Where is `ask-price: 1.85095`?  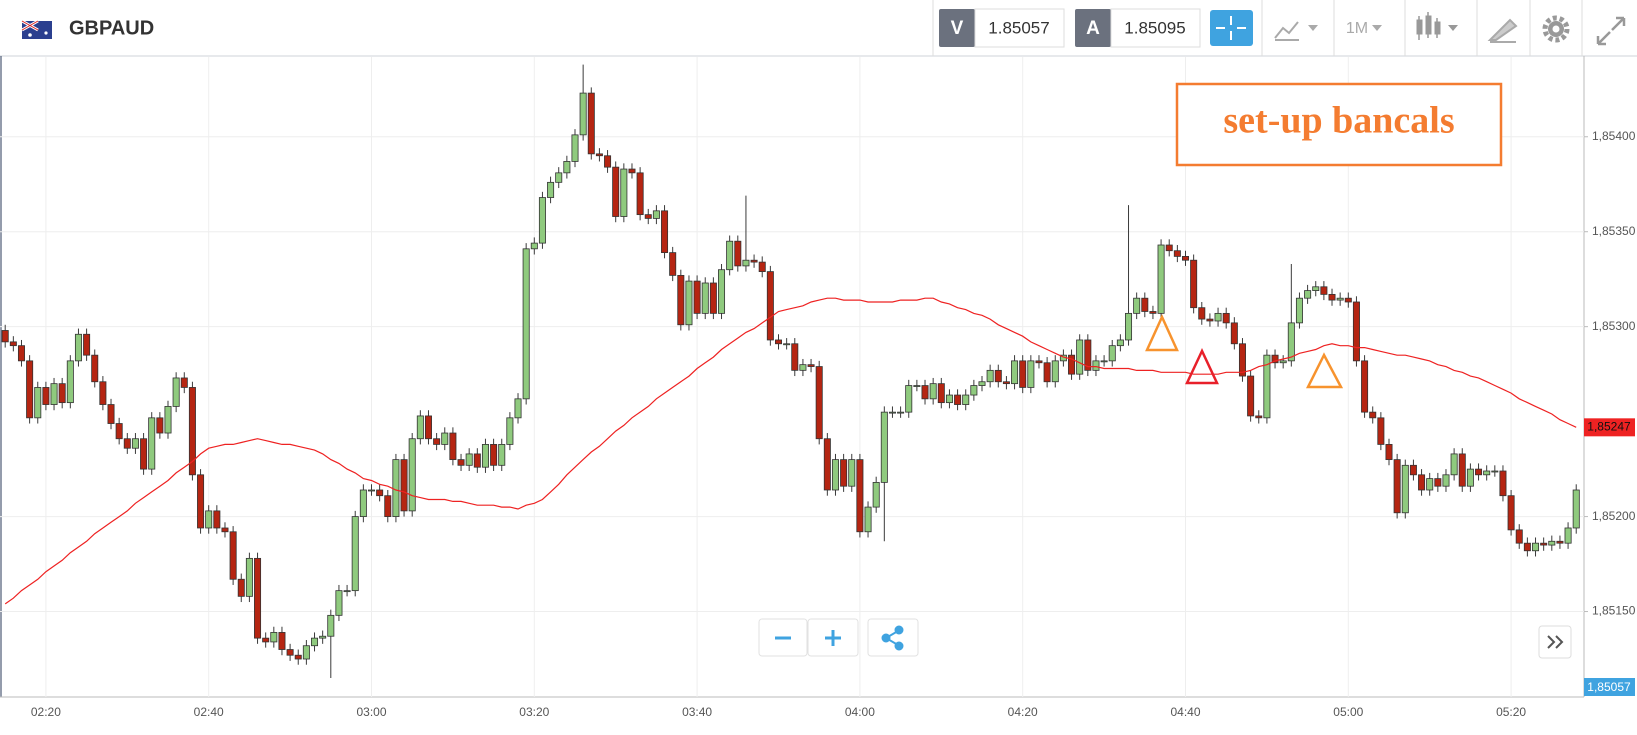 ask-price: 1.85095 is located at coordinates (1154, 27).